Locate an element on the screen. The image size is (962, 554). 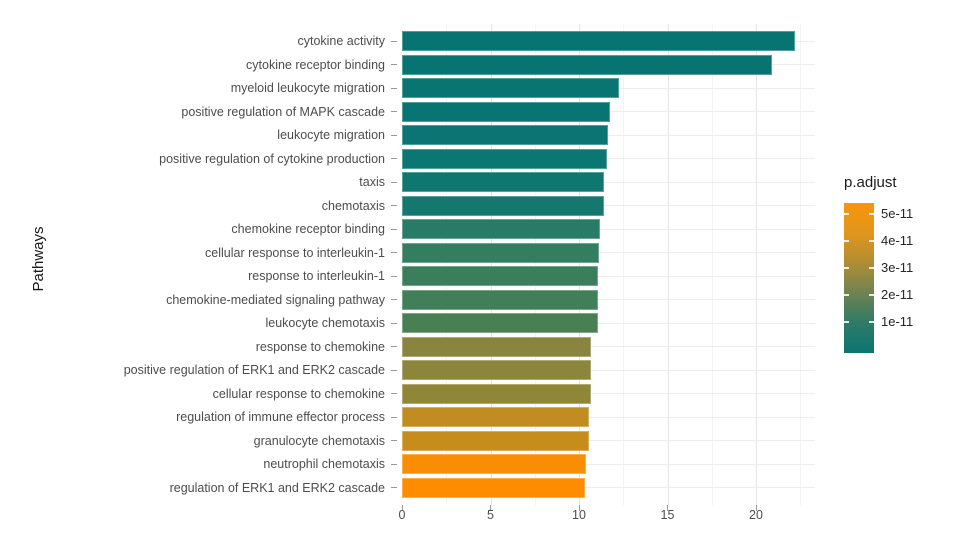
legend-tick-label: 1e-11 is located at coordinates (897, 321).